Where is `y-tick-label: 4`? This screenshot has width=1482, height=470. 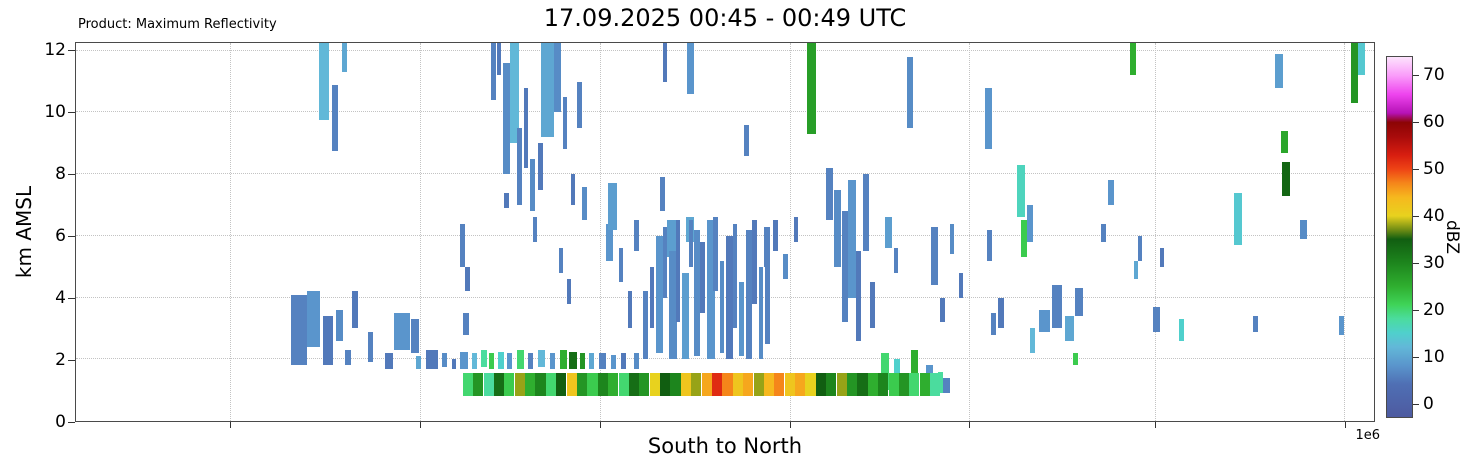 y-tick-label: 4 is located at coordinates (60, 297).